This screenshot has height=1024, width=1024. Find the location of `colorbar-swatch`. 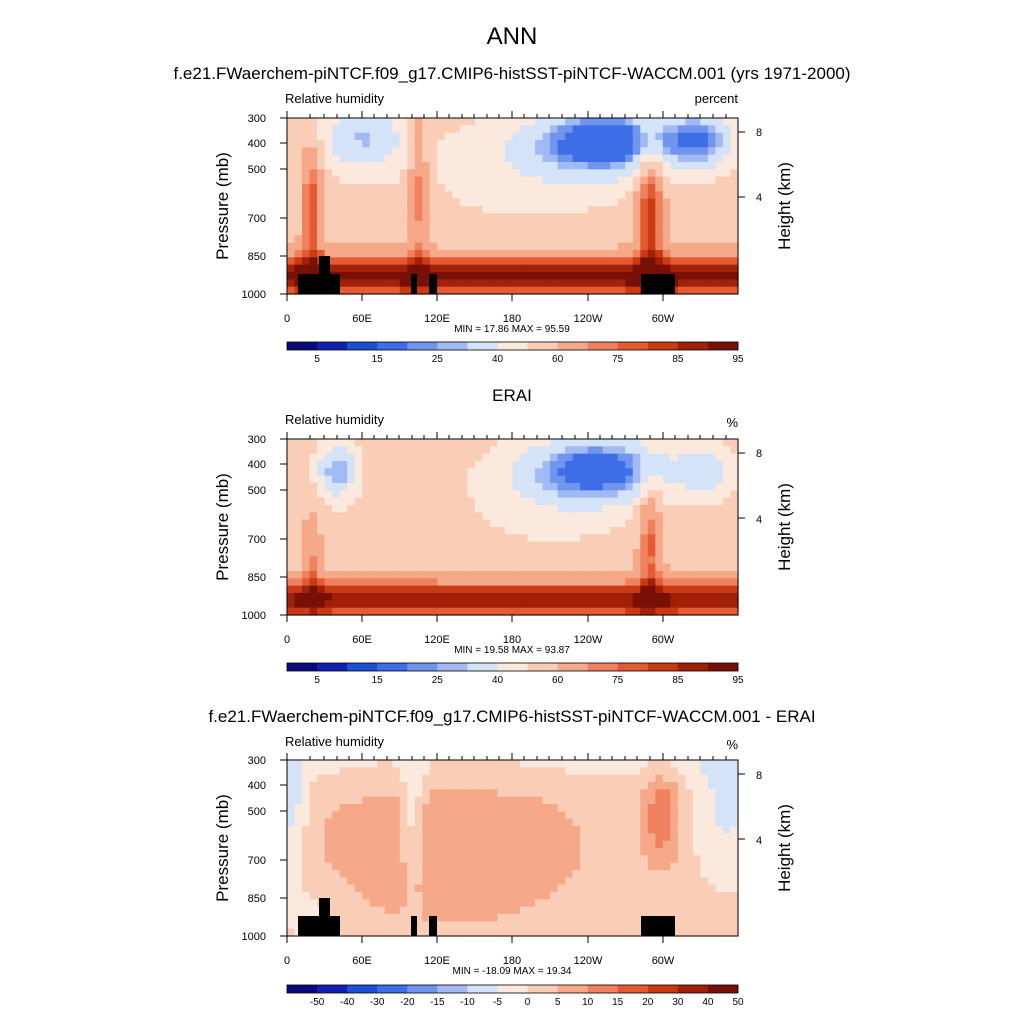

colorbar-swatch is located at coordinates (603, 667).